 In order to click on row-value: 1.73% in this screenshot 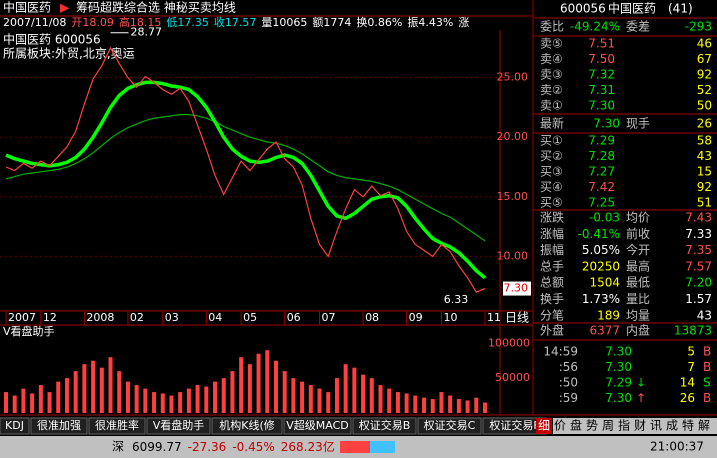, I will do `click(601, 299)`.